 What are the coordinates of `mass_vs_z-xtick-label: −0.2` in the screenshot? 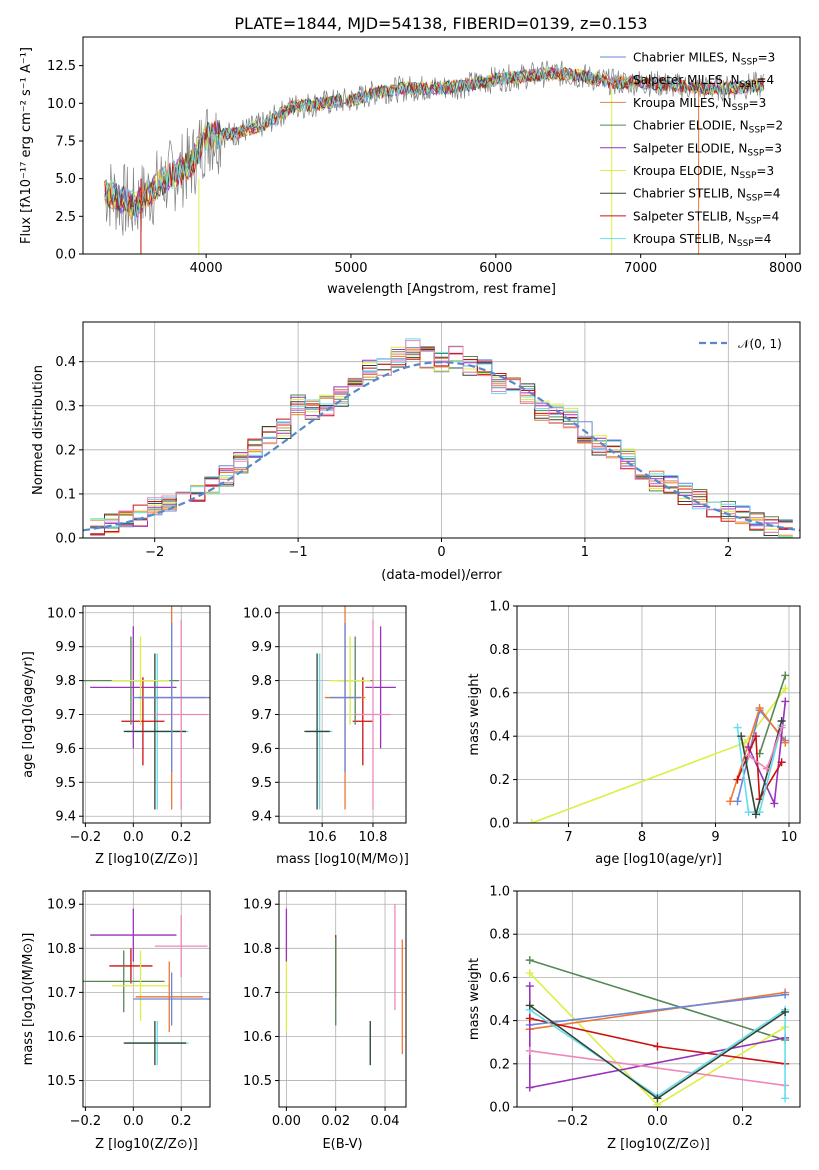 It's located at (86, 1121).